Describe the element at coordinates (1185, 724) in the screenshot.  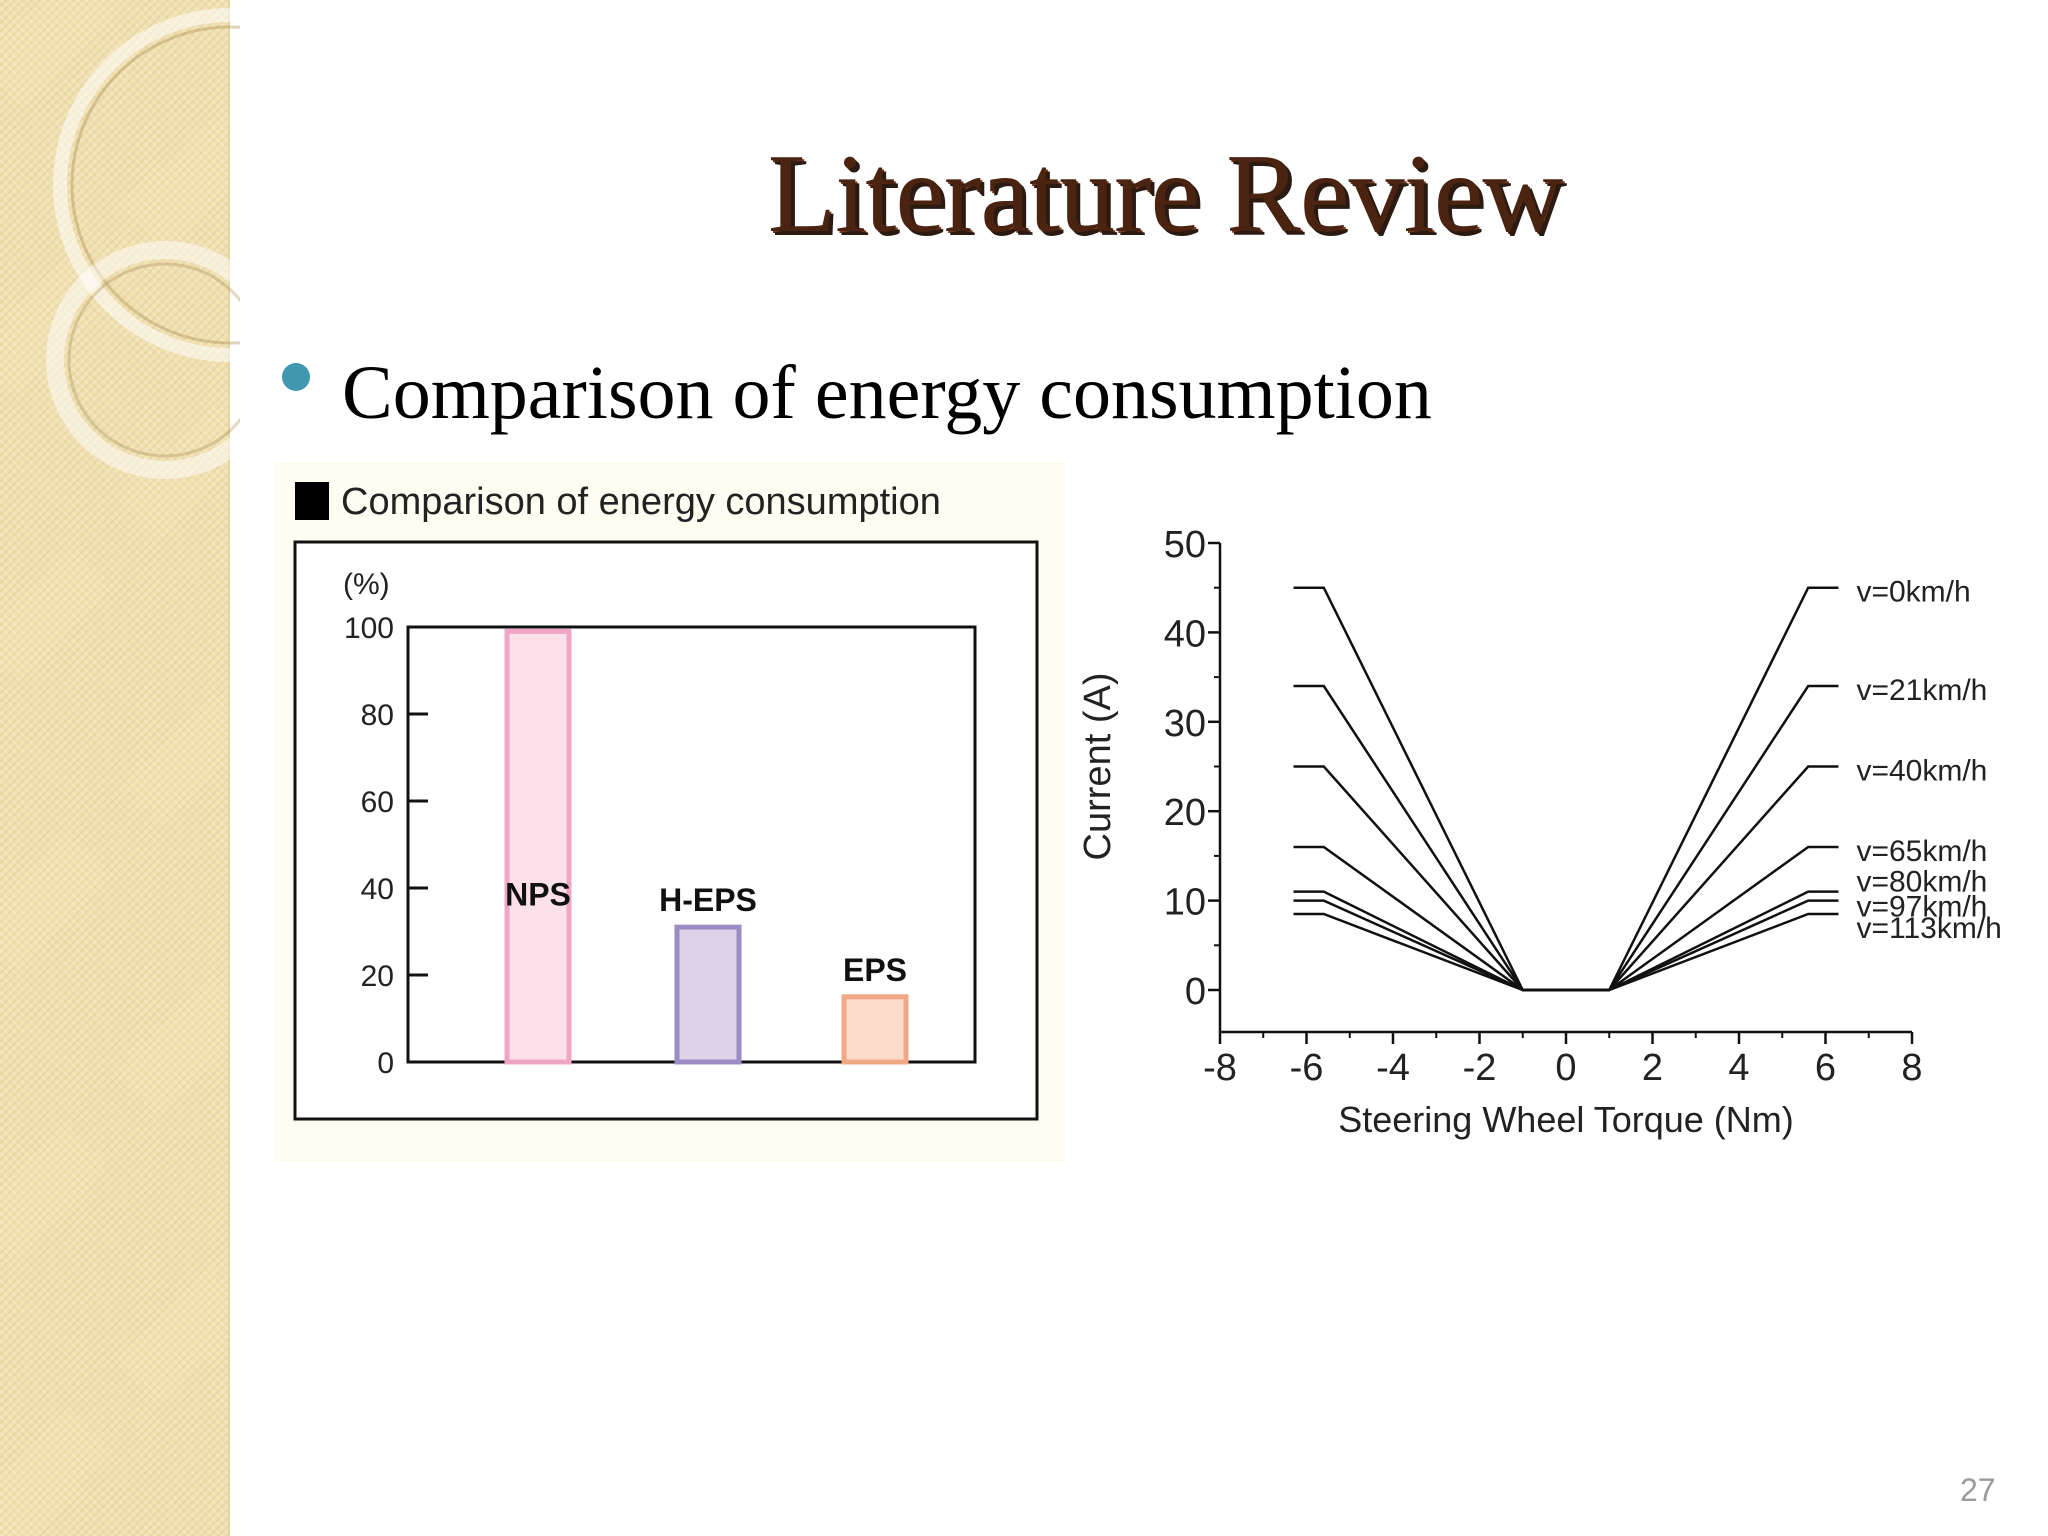
I see `line-y-tick-label: 30` at that location.